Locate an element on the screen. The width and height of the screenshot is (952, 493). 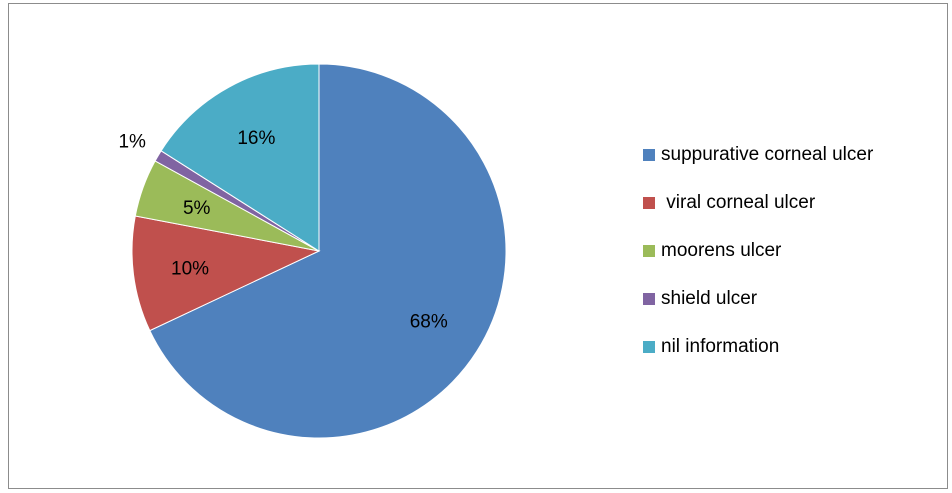
legend-item-moorens: moorens ulcer is located at coordinates (758, 251).